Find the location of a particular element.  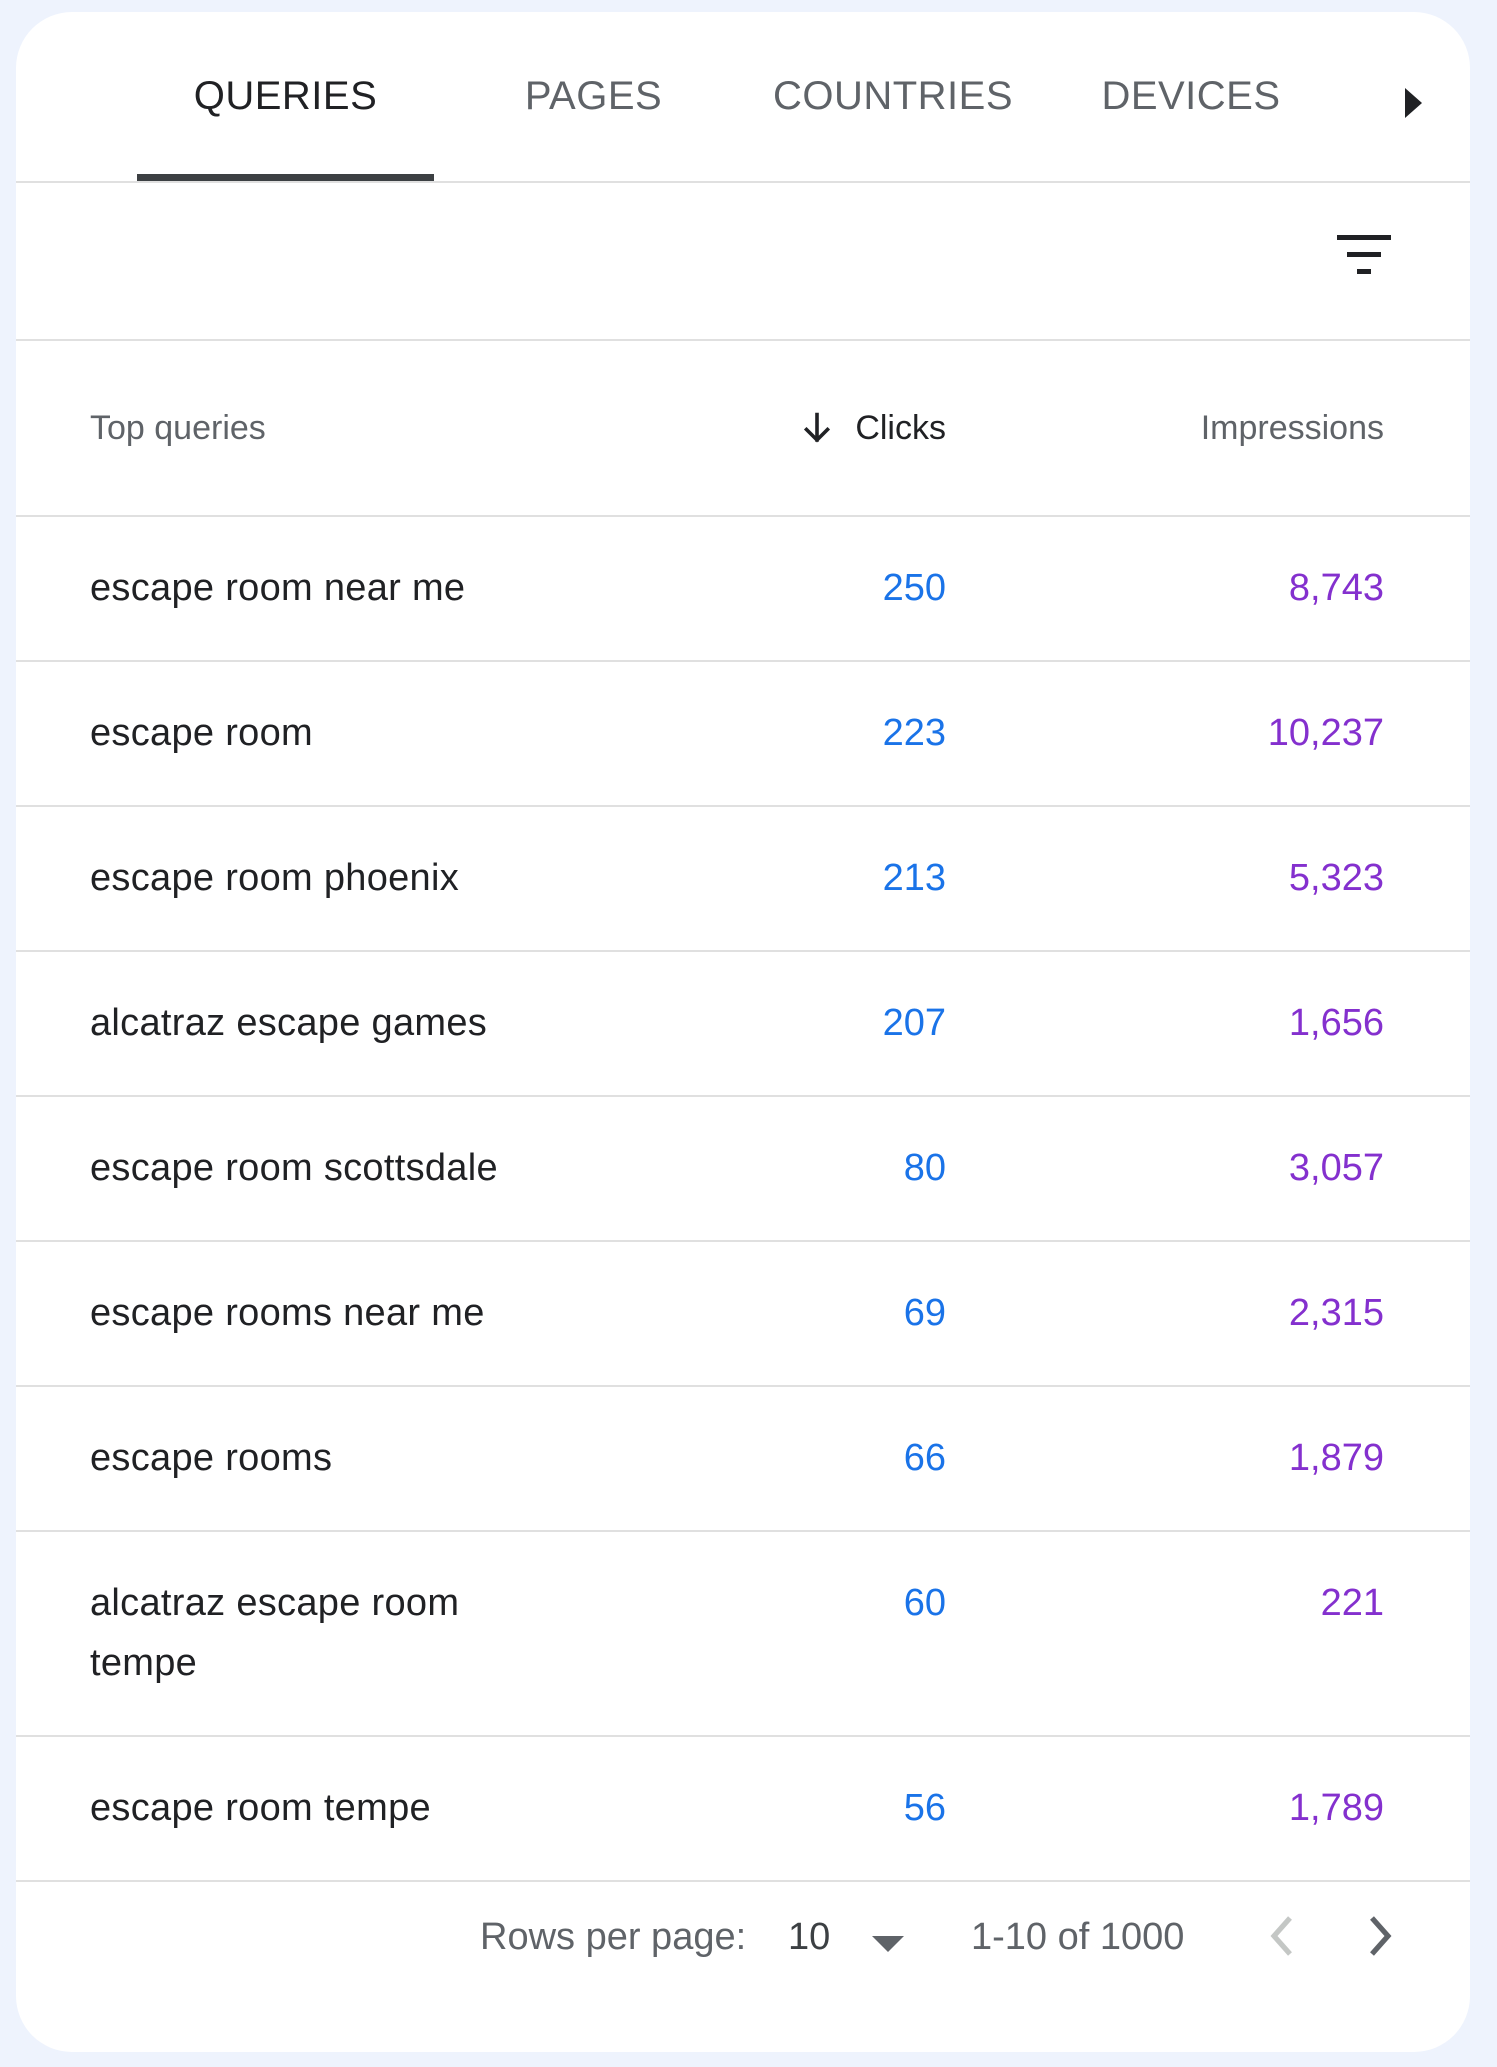

triangle-right-icon is located at coordinates (1413, 103).